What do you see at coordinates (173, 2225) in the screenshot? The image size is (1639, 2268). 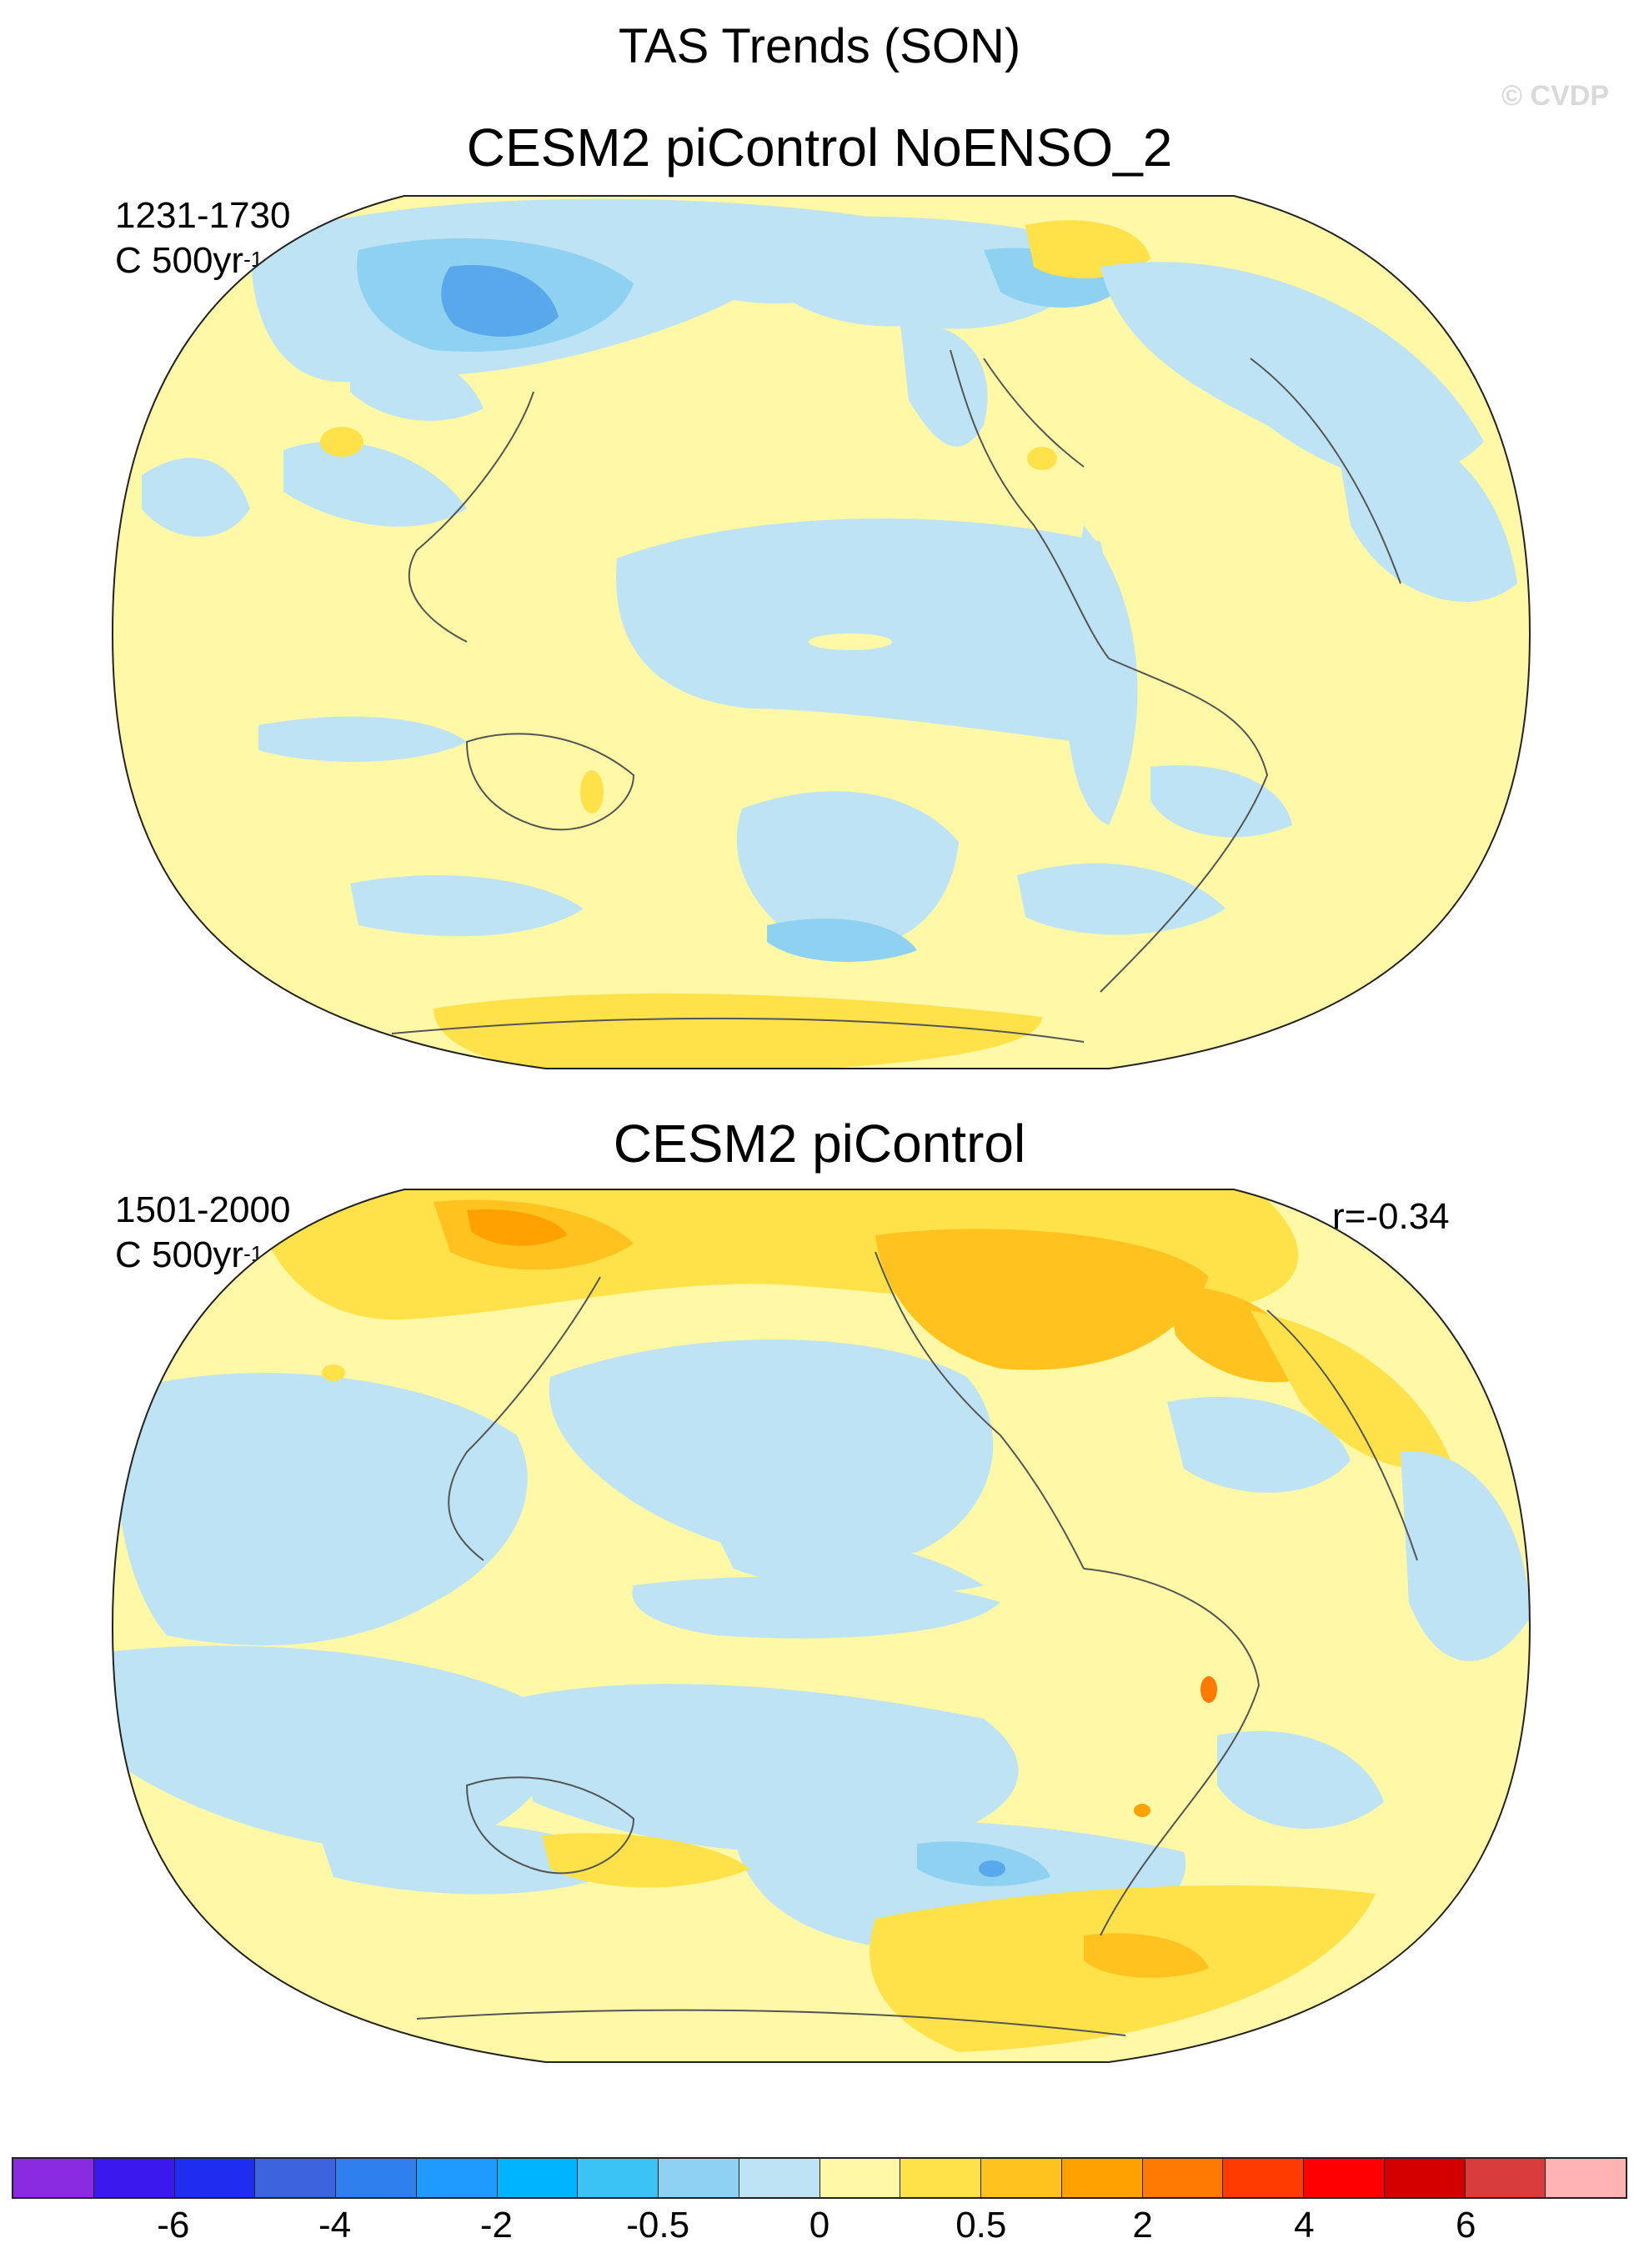 I see `colorbar-tick-label: -6` at bounding box center [173, 2225].